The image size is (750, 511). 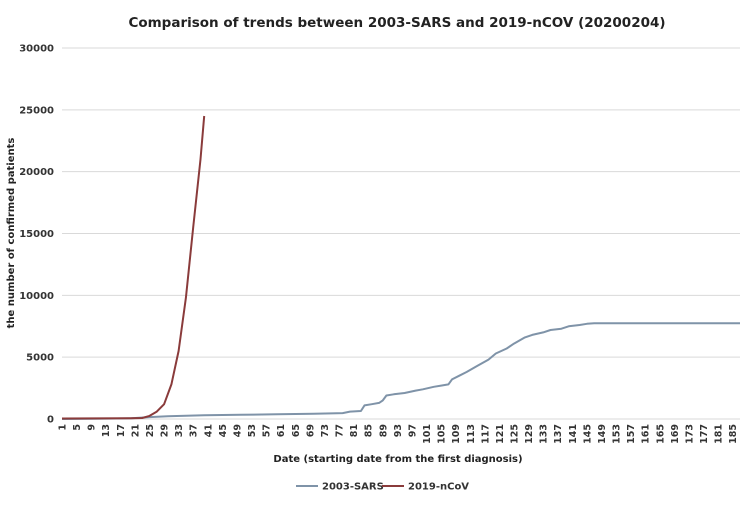 What do you see at coordinates (500, 434) in the screenshot?
I see `x-tick-label: 121` at bounding box center [500, 434].